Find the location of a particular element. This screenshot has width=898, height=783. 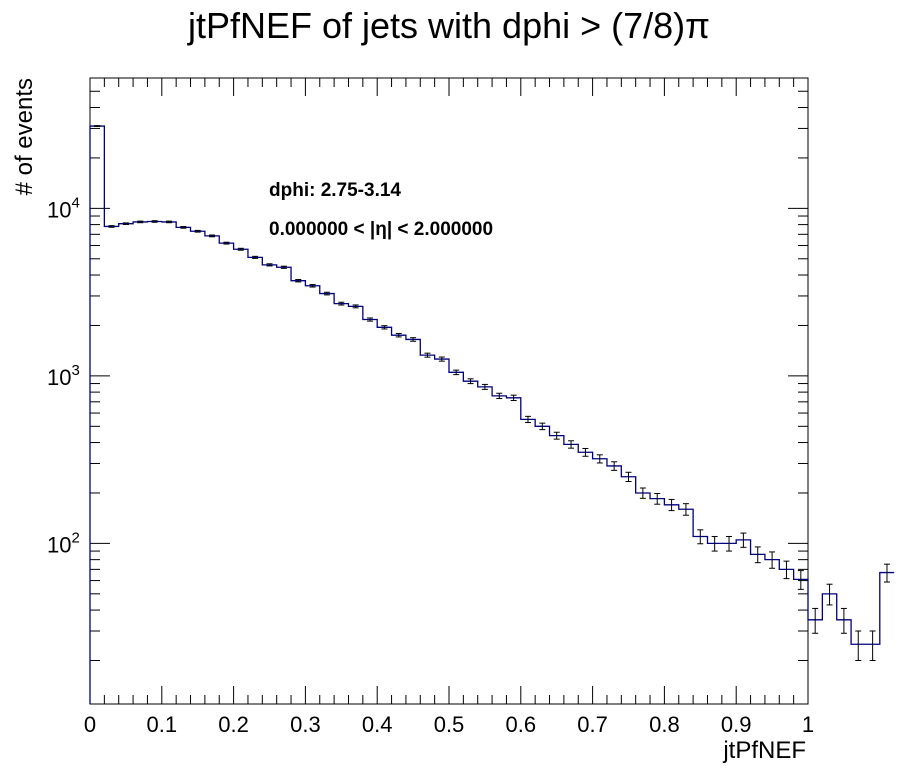

x-tick-label: 0.5 is located at coordinates (449, 724).